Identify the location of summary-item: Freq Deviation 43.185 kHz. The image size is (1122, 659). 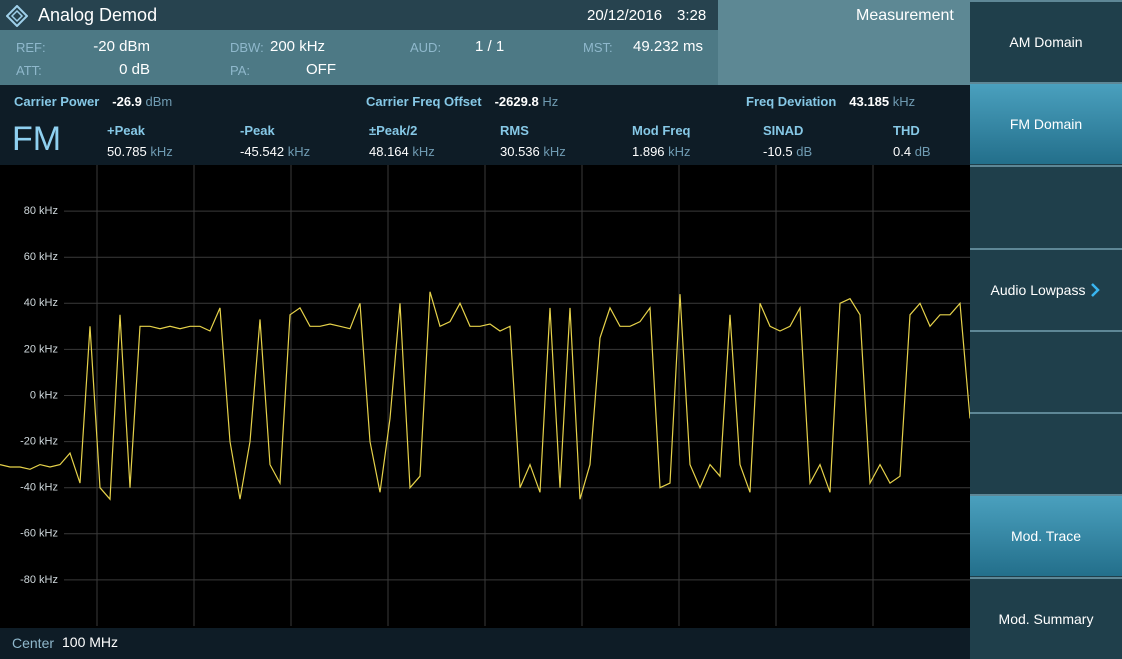
(830, 101).